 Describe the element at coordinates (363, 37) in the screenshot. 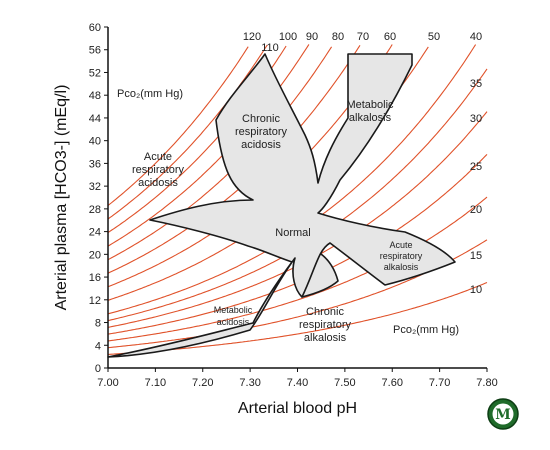

I see `isobar-label: 70` at that location.